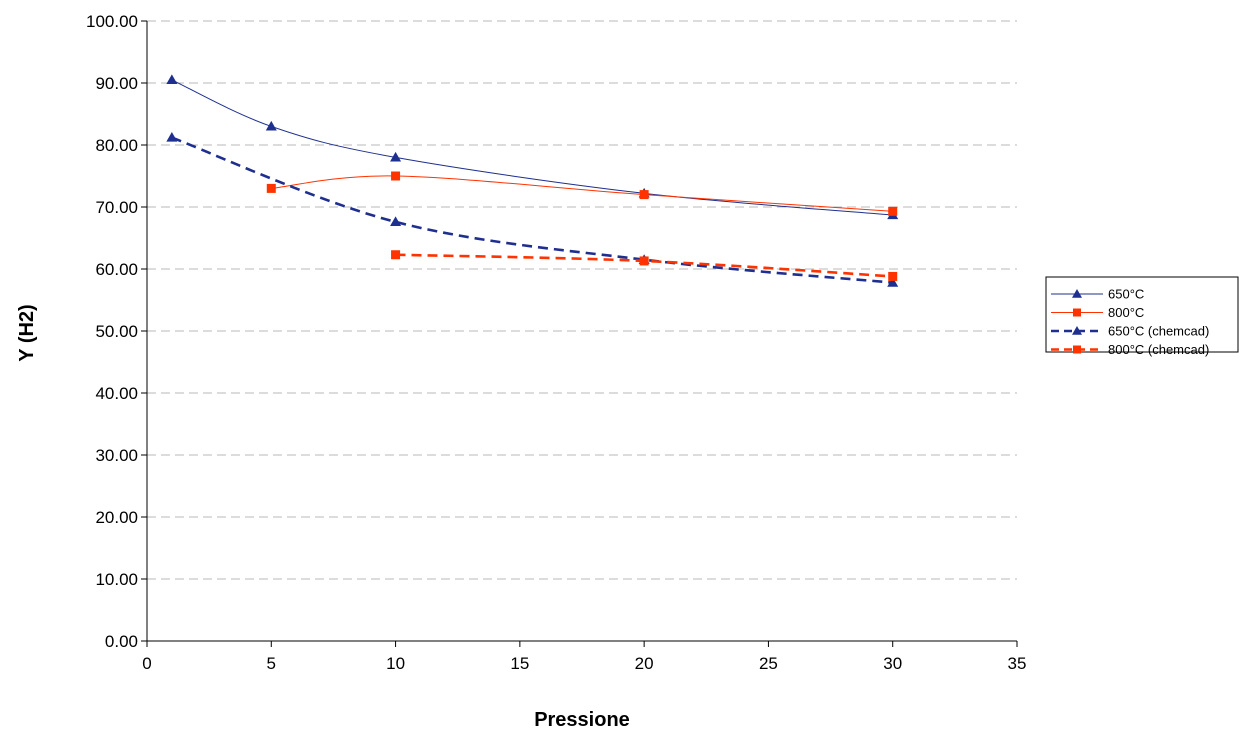  What do you see at coordinates (116, 207) in the screenshot?
I see `y-tick-label: 70.00` at bounding box center [116, 207].